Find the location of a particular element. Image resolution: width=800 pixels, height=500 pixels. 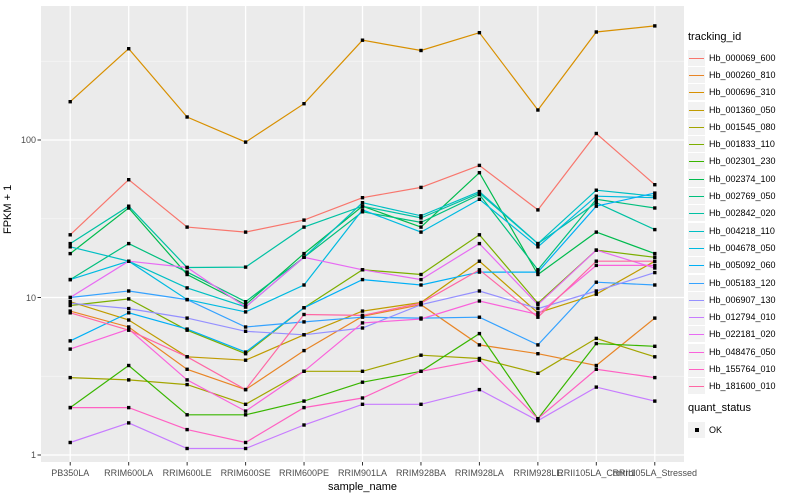

legend-label: Hb_001360_050 is located at coordinates (742, 109).